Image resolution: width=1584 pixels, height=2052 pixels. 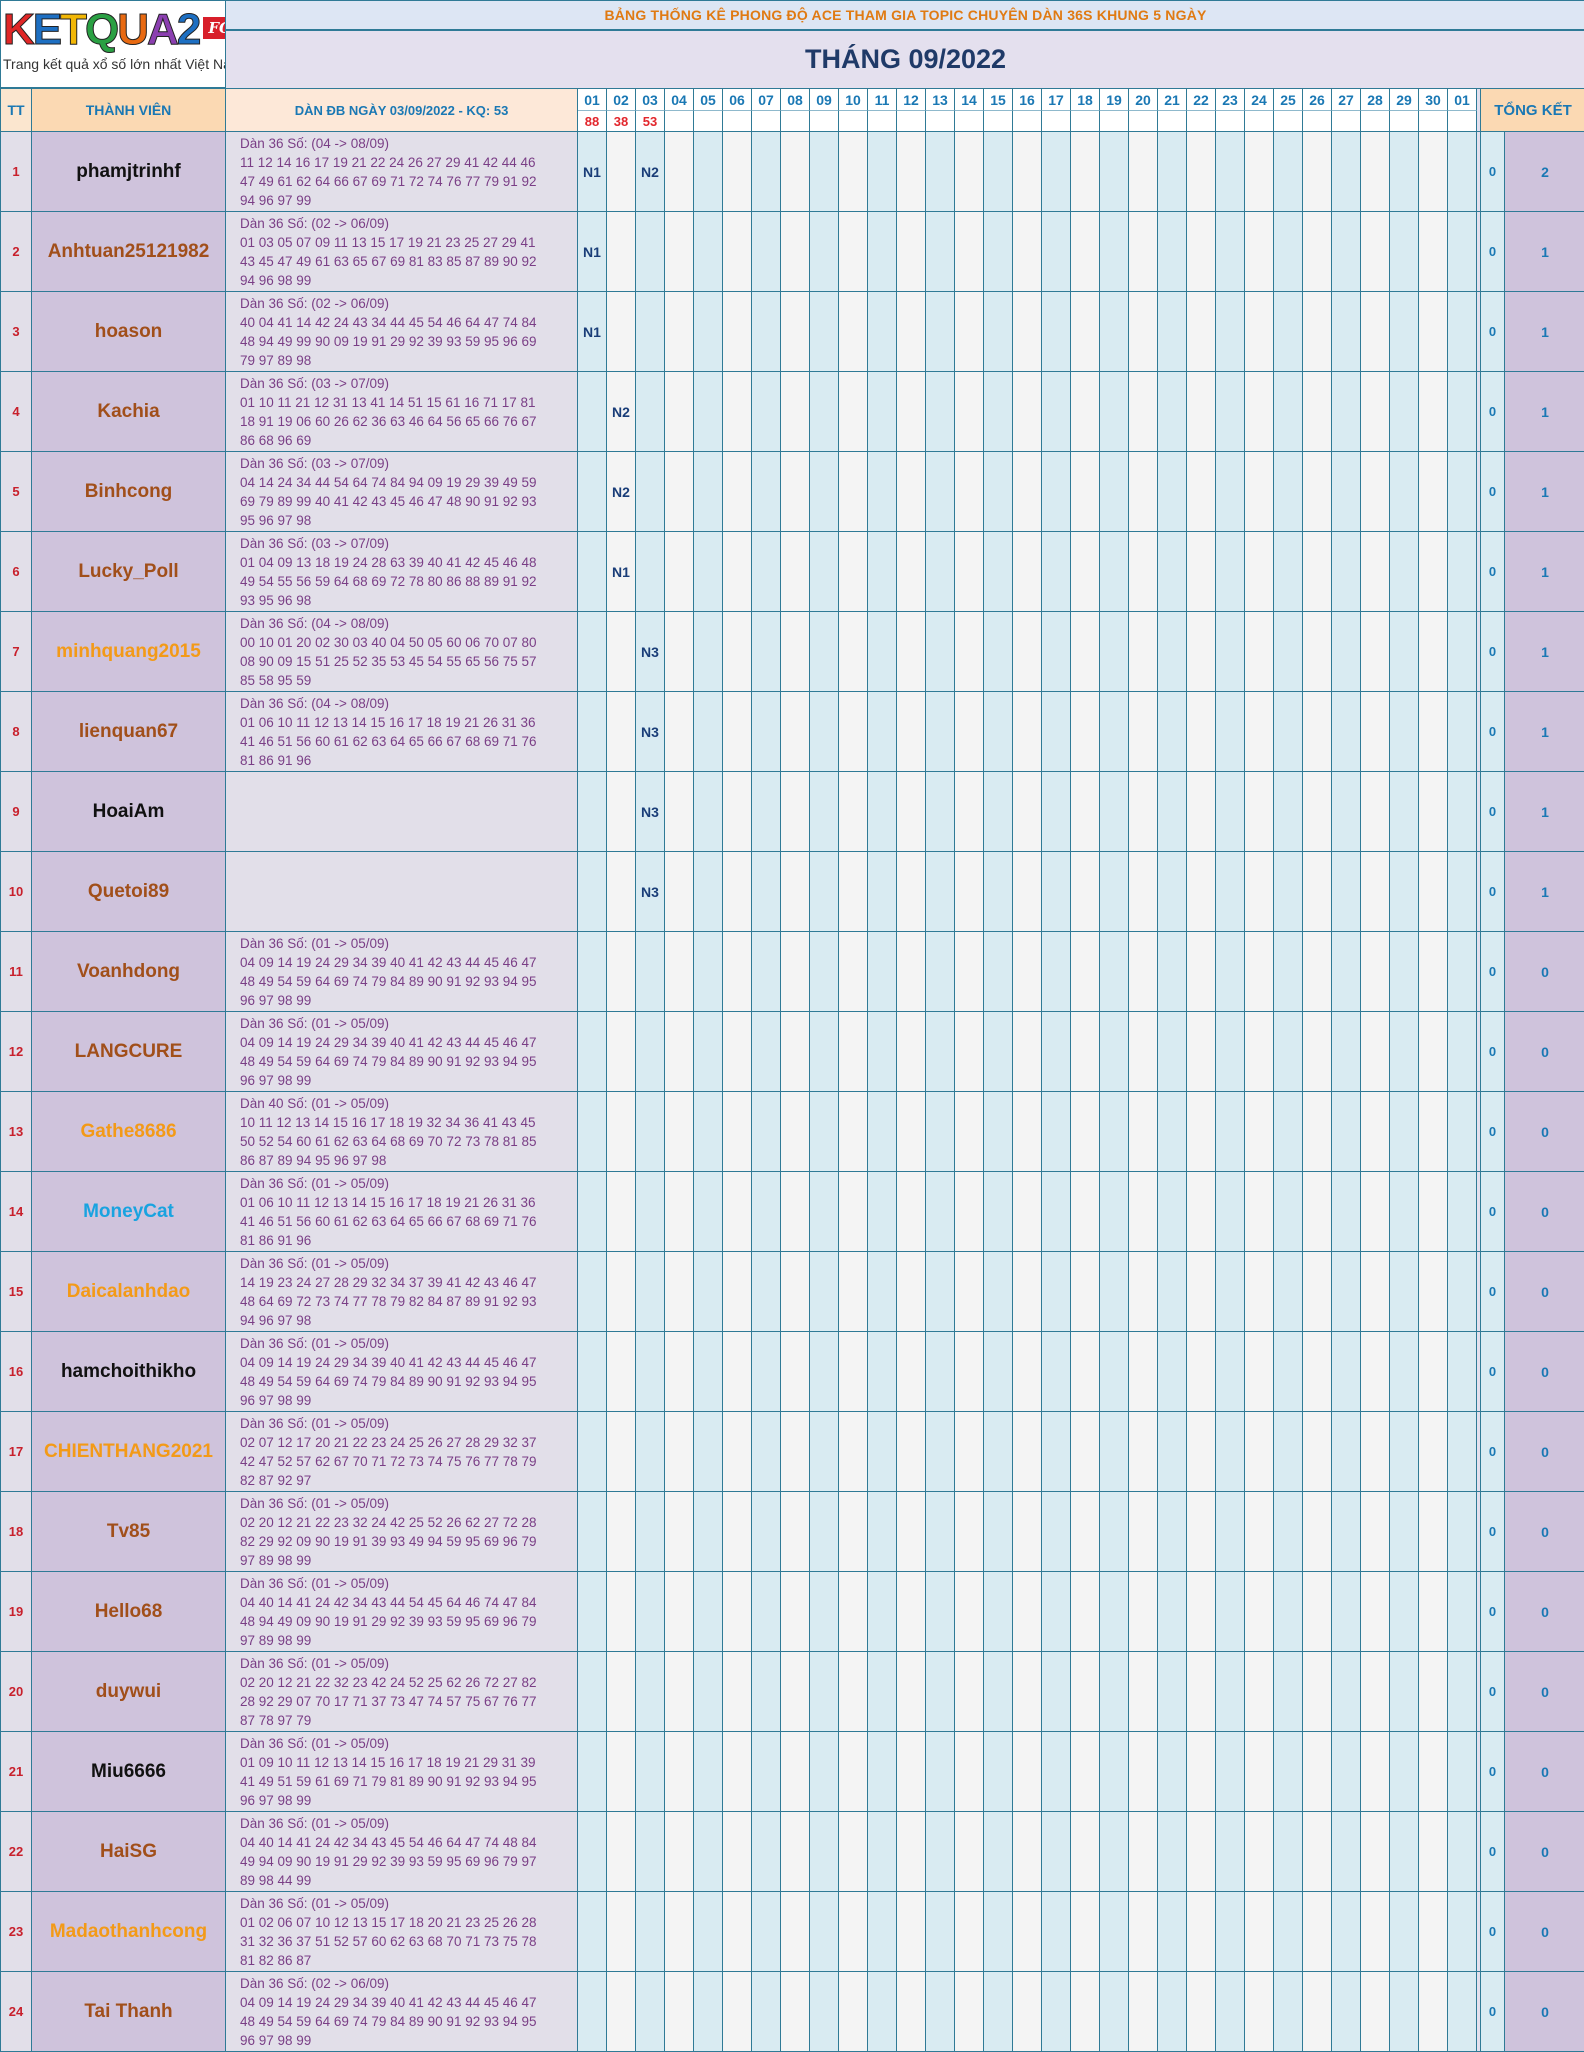 I want to click on dan-line: Dàn 36 Số: (01 -> 05/09), so click(x=314, y=1903).